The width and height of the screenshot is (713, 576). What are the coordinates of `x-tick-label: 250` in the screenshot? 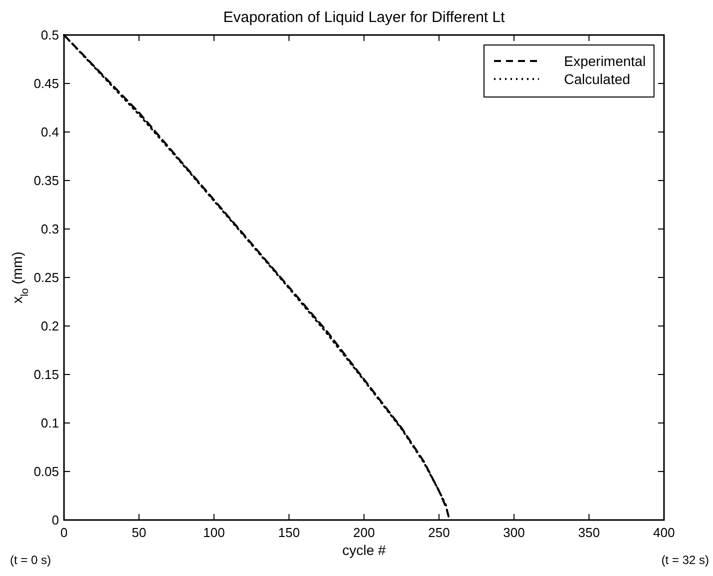 It's located at (439, 532).